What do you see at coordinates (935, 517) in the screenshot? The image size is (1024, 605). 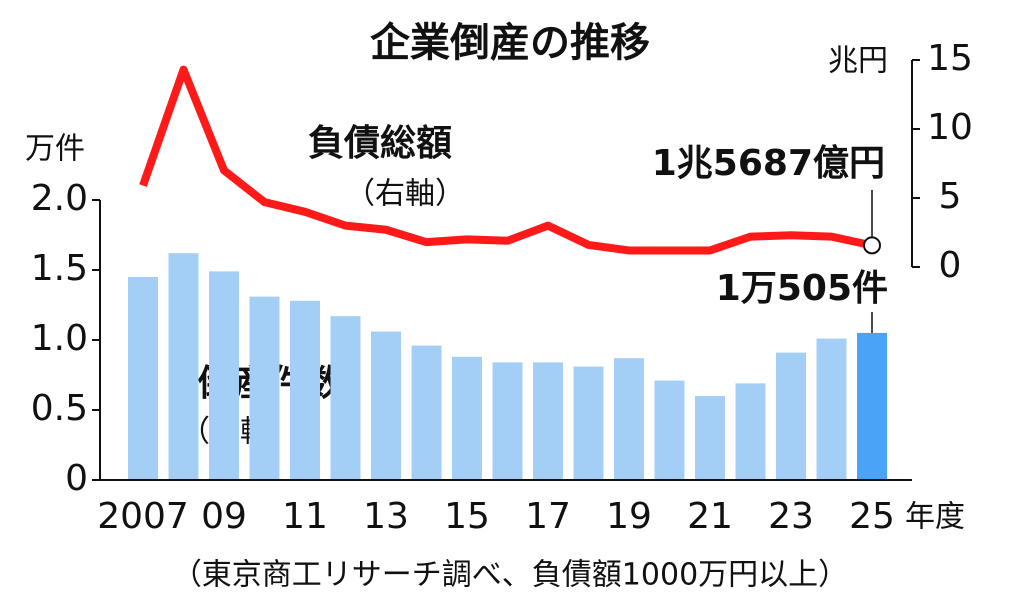 I see `x-unit: 年度` at bounding box center [935, 517].